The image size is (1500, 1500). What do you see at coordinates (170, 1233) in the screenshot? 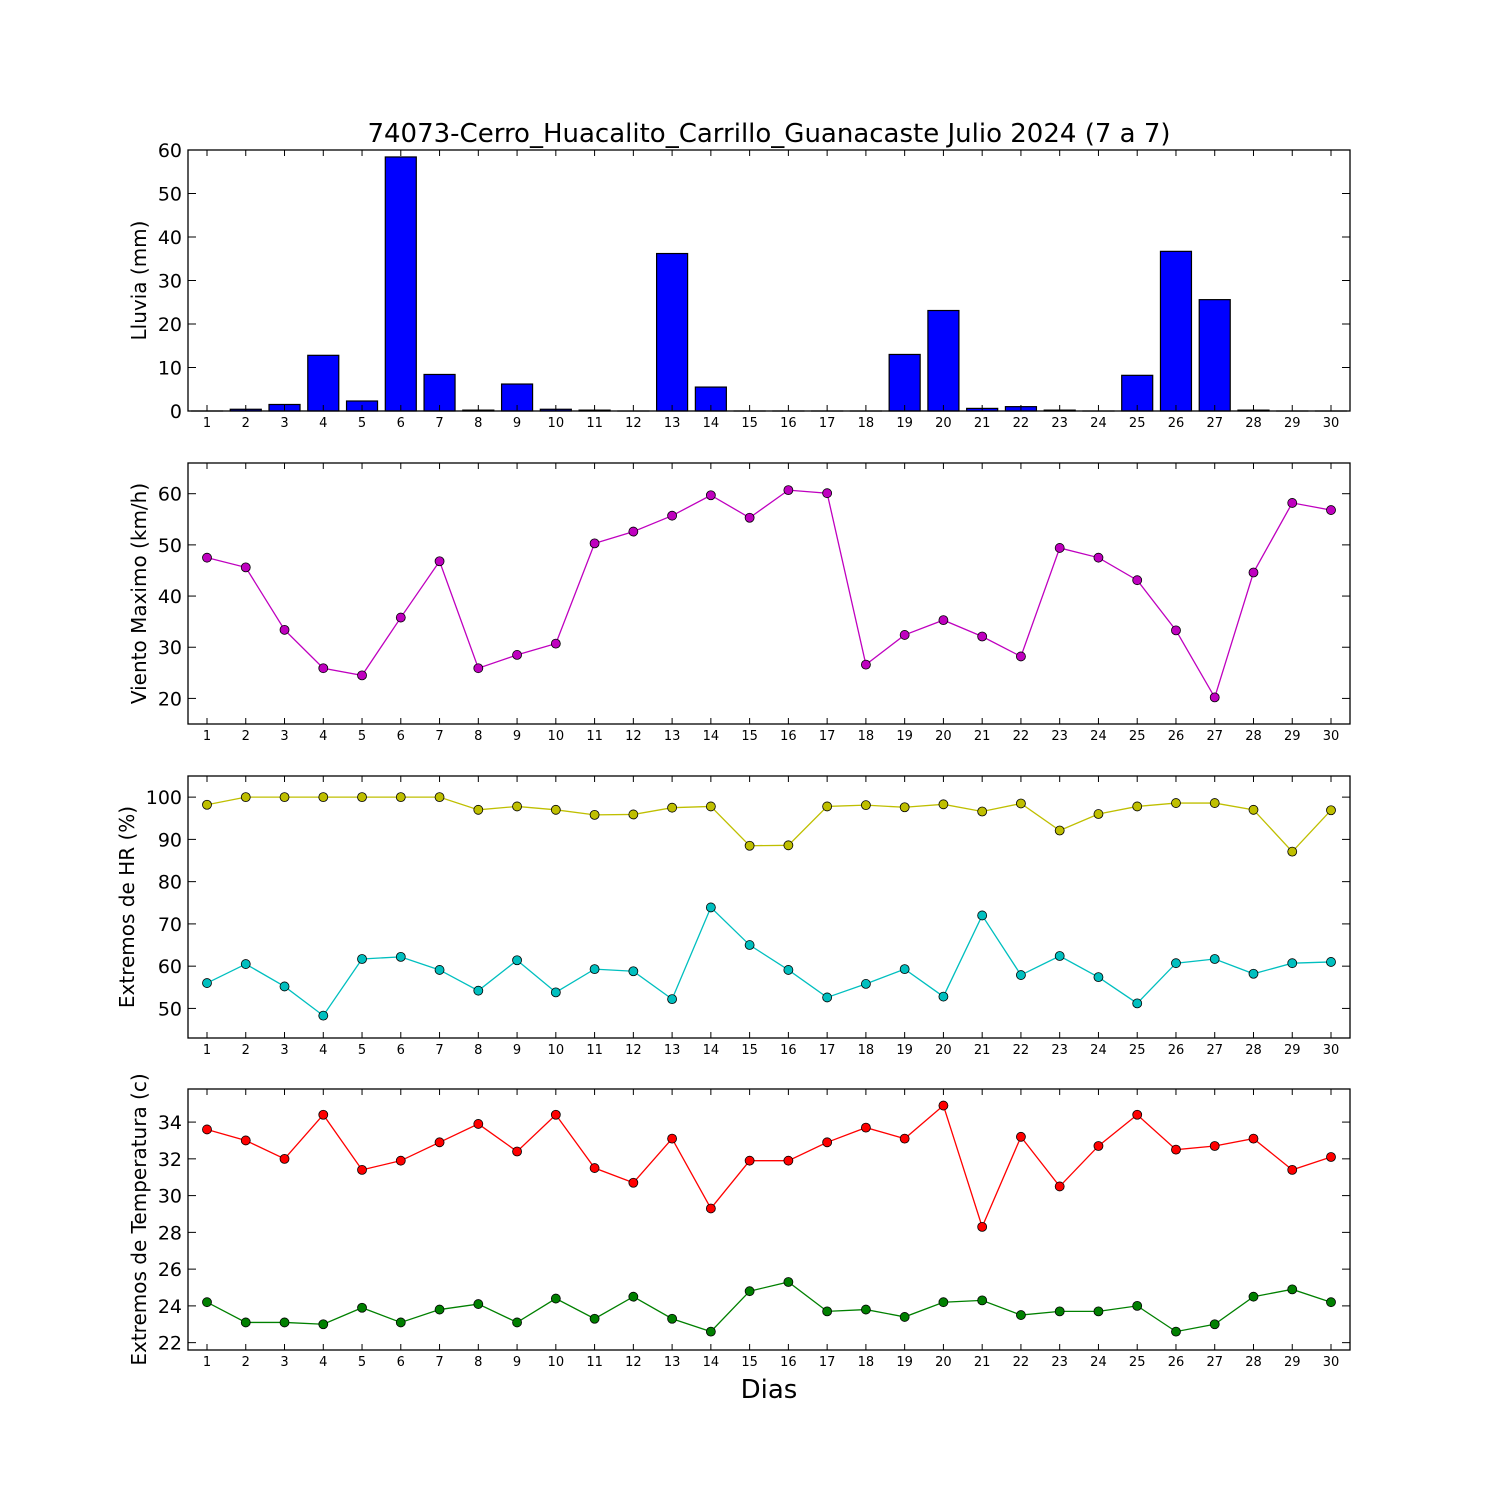
I see `y-tick-label: 28` at bounding box center [170, 1233].